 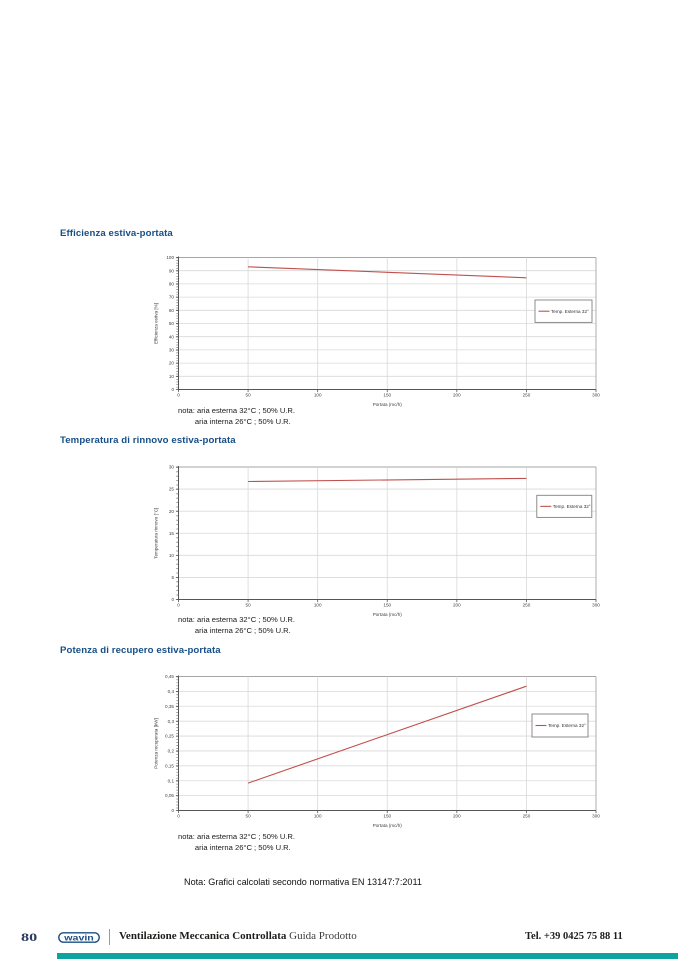 I want to click on svg-text: 0,35, so click(x=169, y=706).